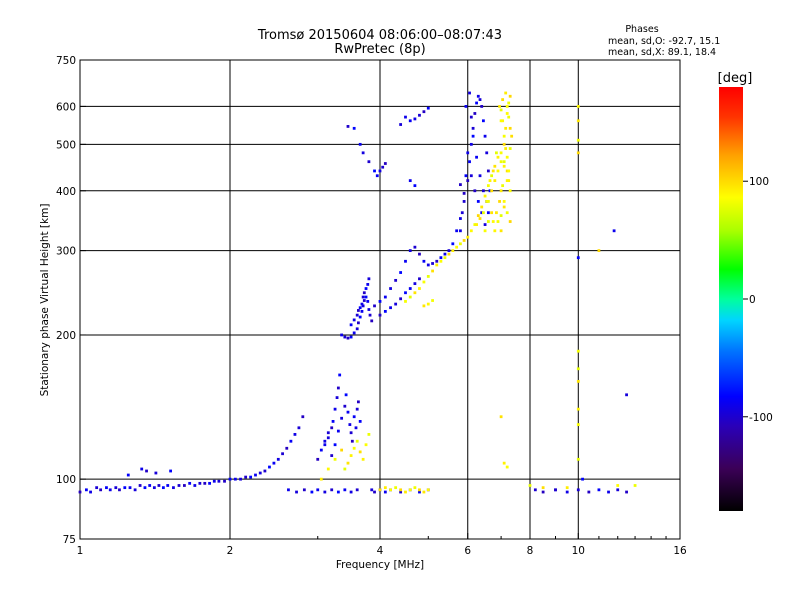 This screenshot has height=600, width=800. I want to click on colorbar-tick-label: 0, so click(752, 300).